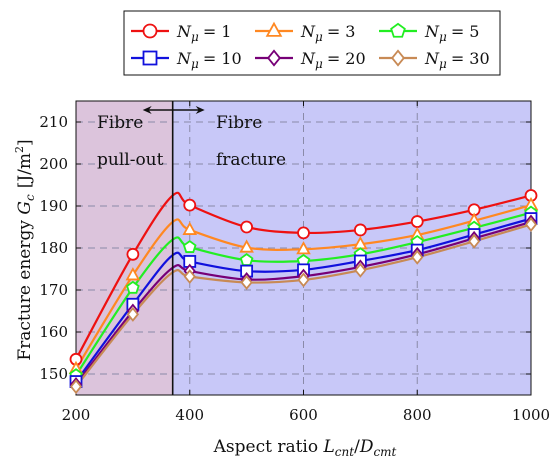 The image size is (550, 461). I want to click on legend-label: Nμ = 30, so click(457, 60).